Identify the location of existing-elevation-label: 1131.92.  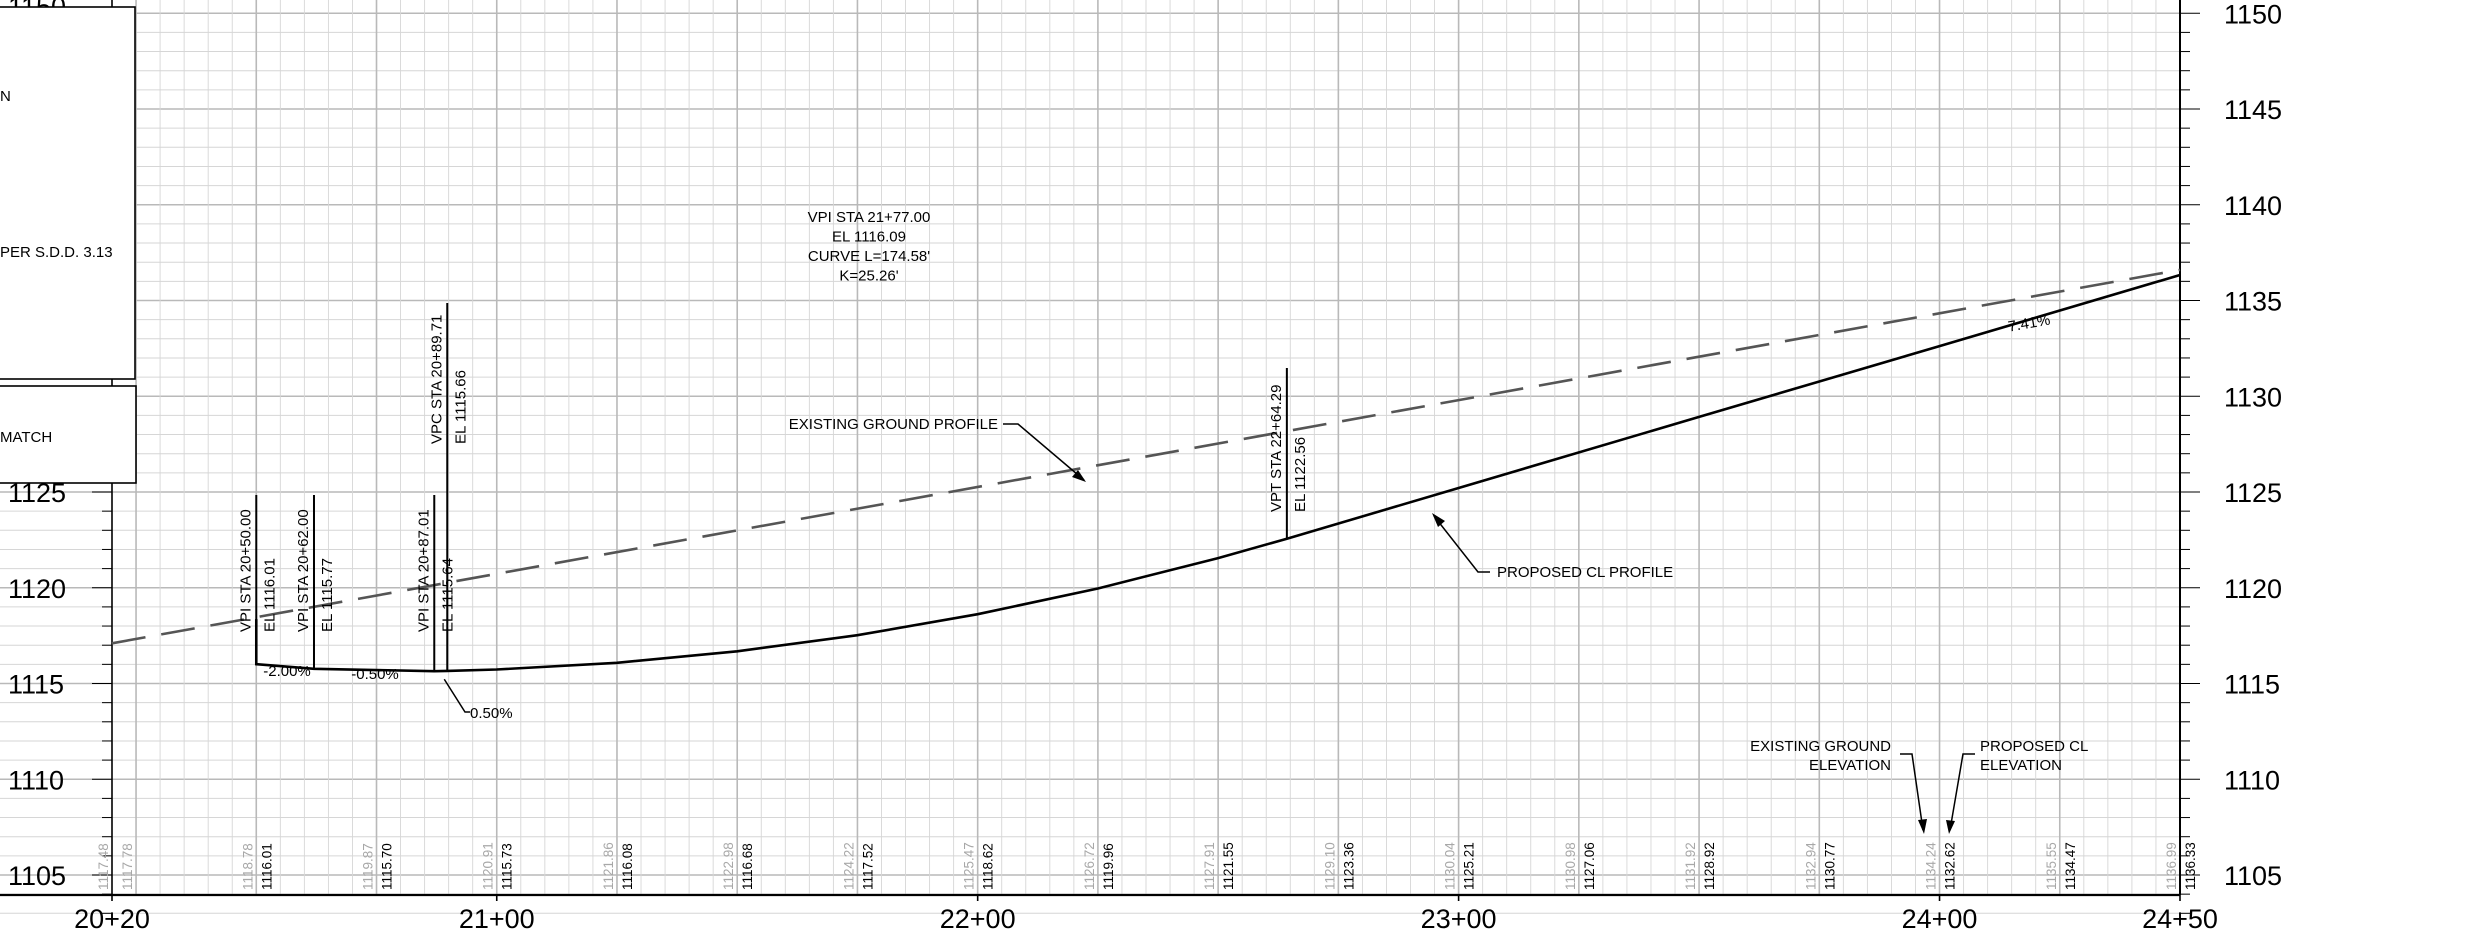
(1690, 866).